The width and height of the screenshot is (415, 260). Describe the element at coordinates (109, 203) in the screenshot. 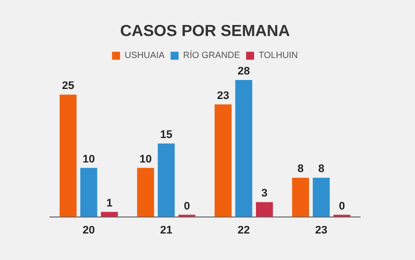

I see `data-label: 1` at that location.